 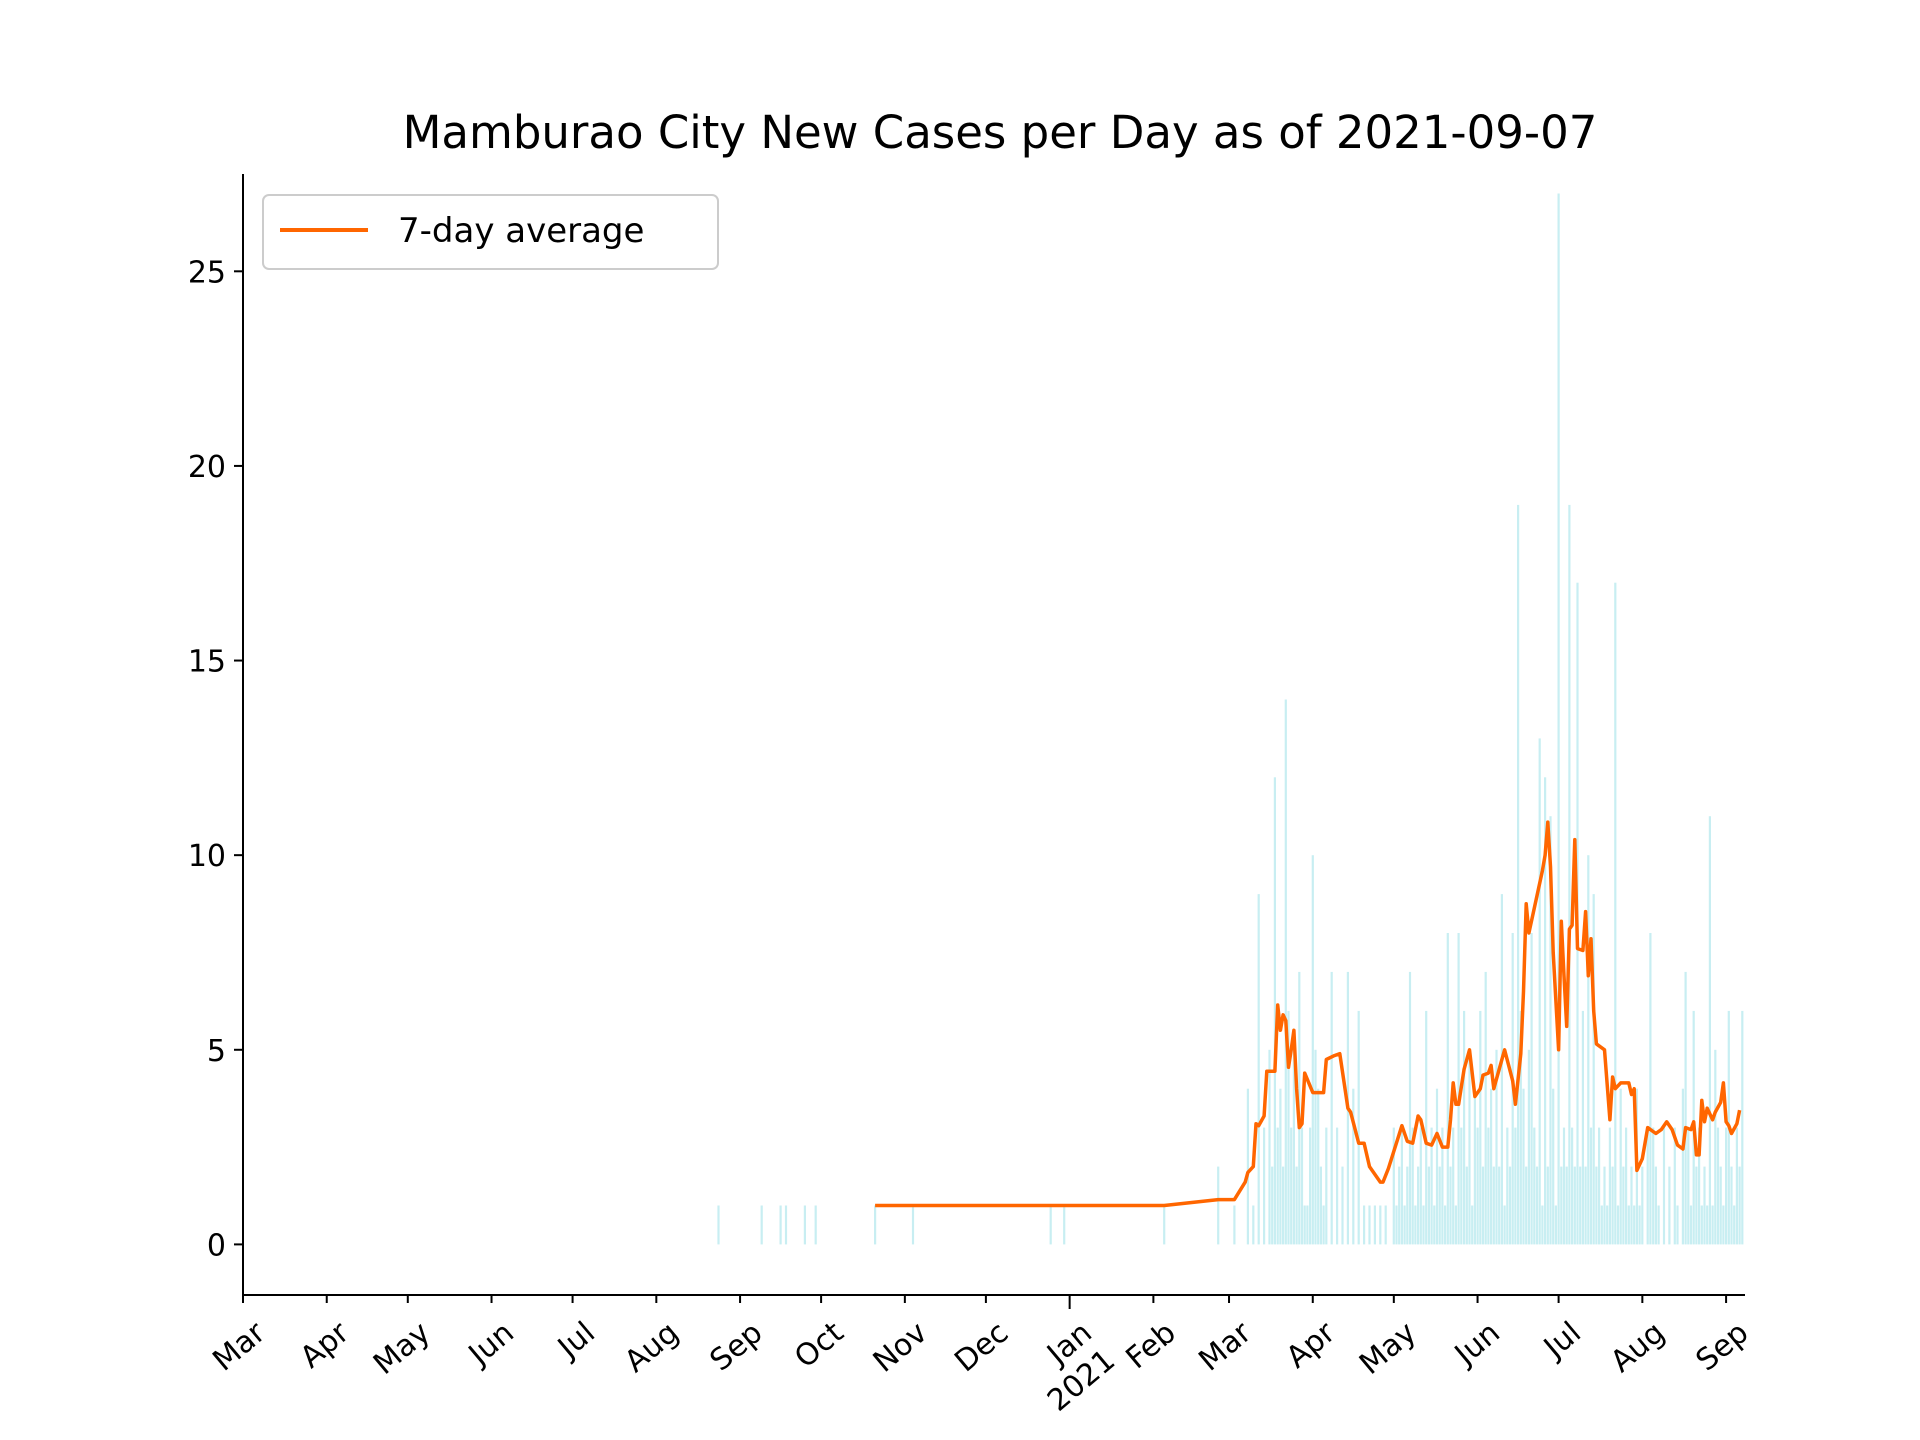 I want to click on x-tick-label: Nov, so click(x=900, y=1347).